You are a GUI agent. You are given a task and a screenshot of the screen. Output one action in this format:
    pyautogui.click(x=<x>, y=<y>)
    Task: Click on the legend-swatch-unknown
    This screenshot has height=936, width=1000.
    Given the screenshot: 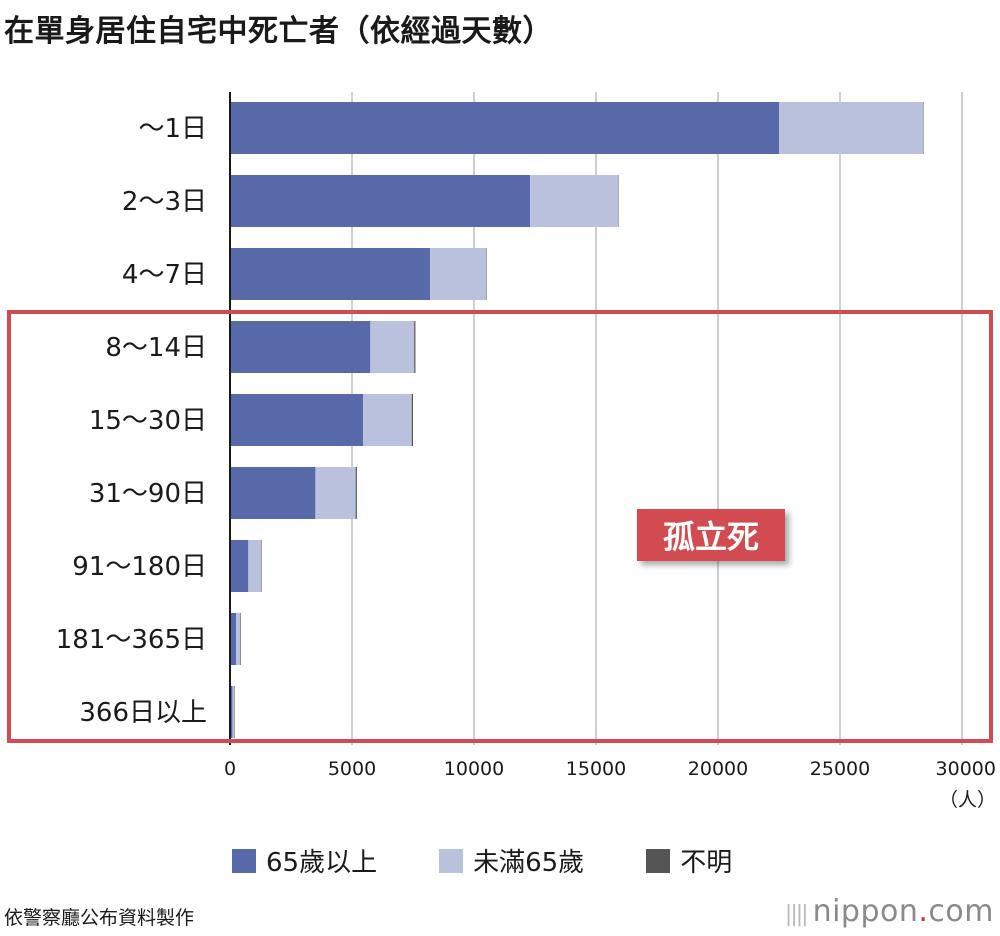 What is the action you would take?
    pyautogui.click(x=658, y=860)
    